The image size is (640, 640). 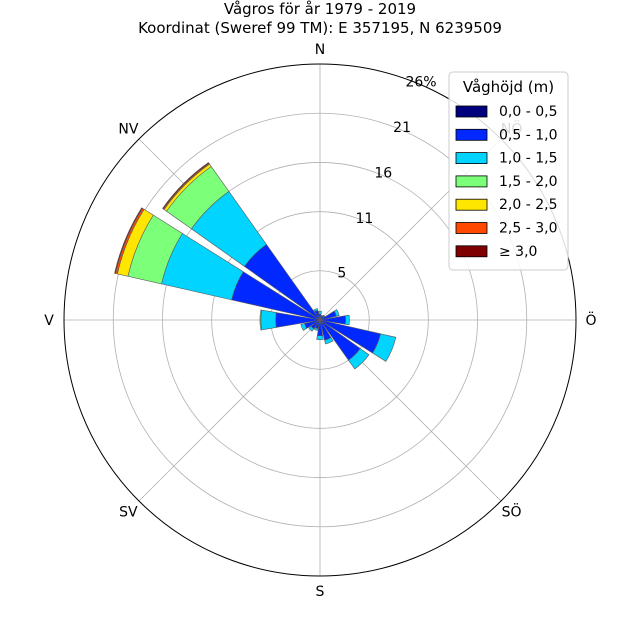 What do you see at coordinates (320, 50) in the screenshot?
I see `compass-label: N` at bounding box center [320, 50].